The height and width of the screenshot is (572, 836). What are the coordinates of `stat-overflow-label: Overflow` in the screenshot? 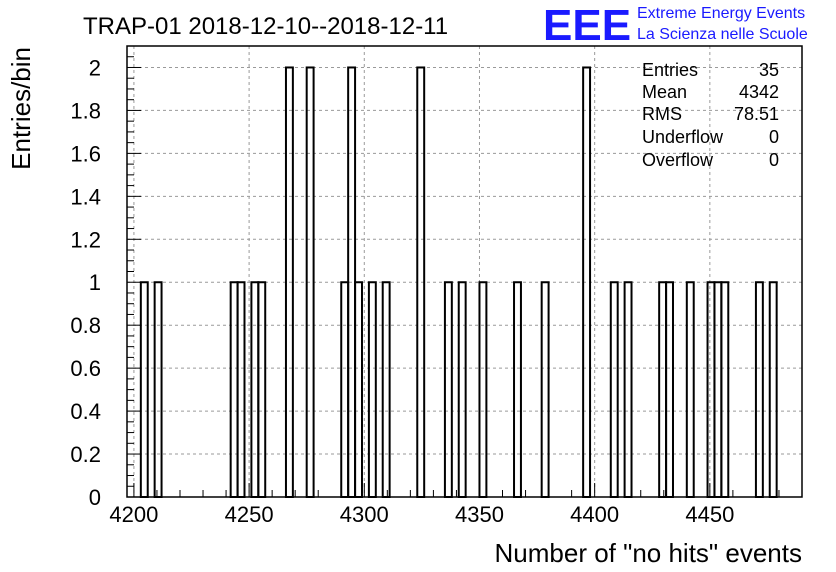 It's located at (678, 160).